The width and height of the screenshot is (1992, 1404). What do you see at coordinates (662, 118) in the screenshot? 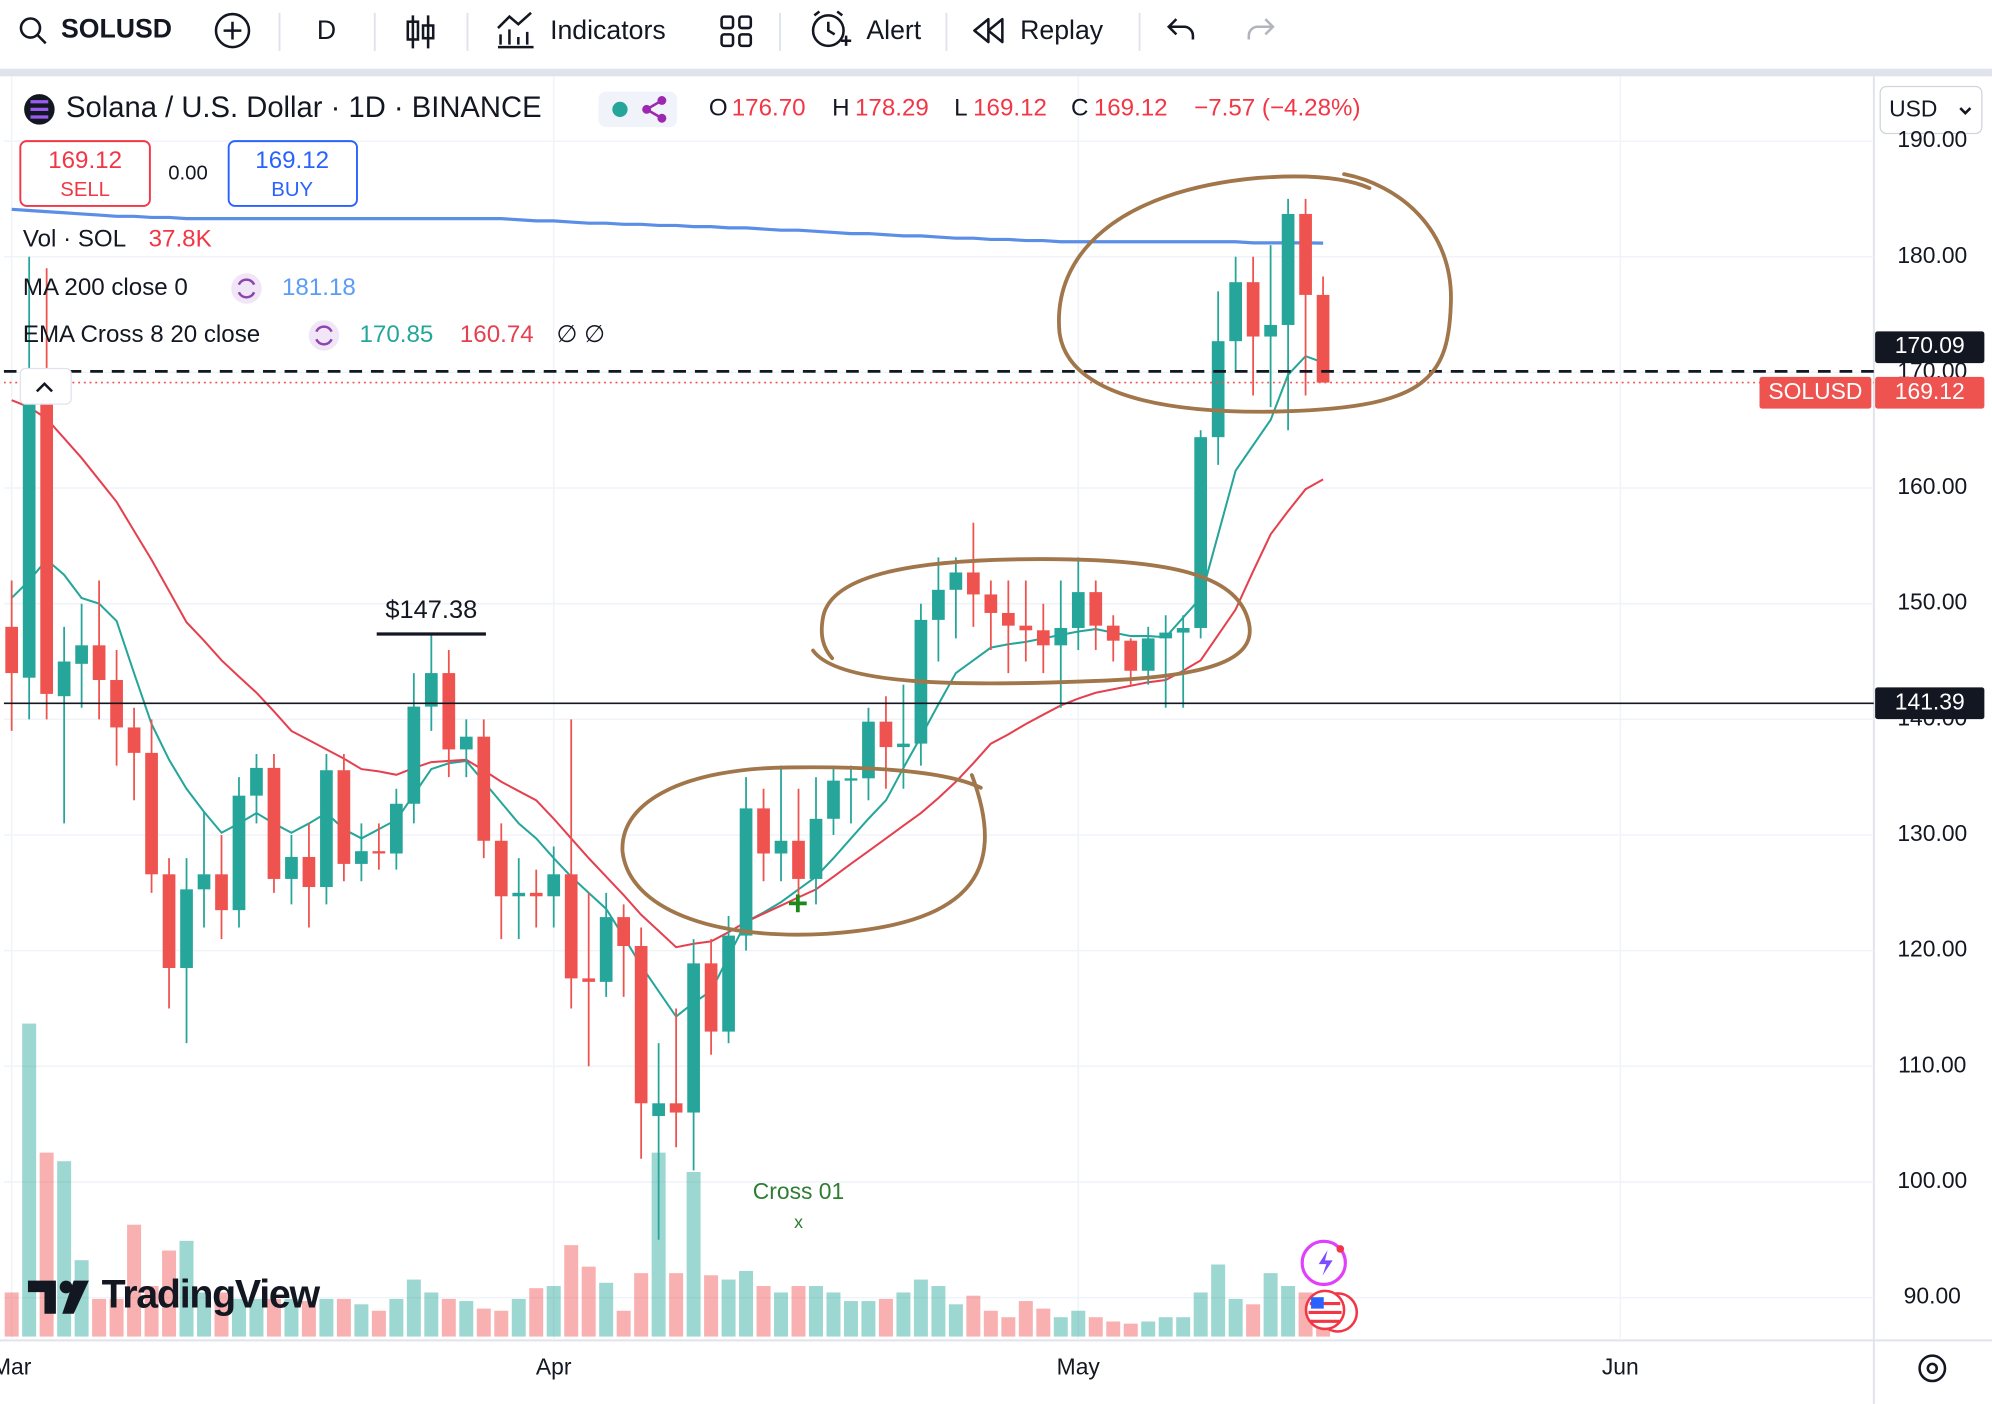
I see `share-icon` at bounding box center [662, 118].